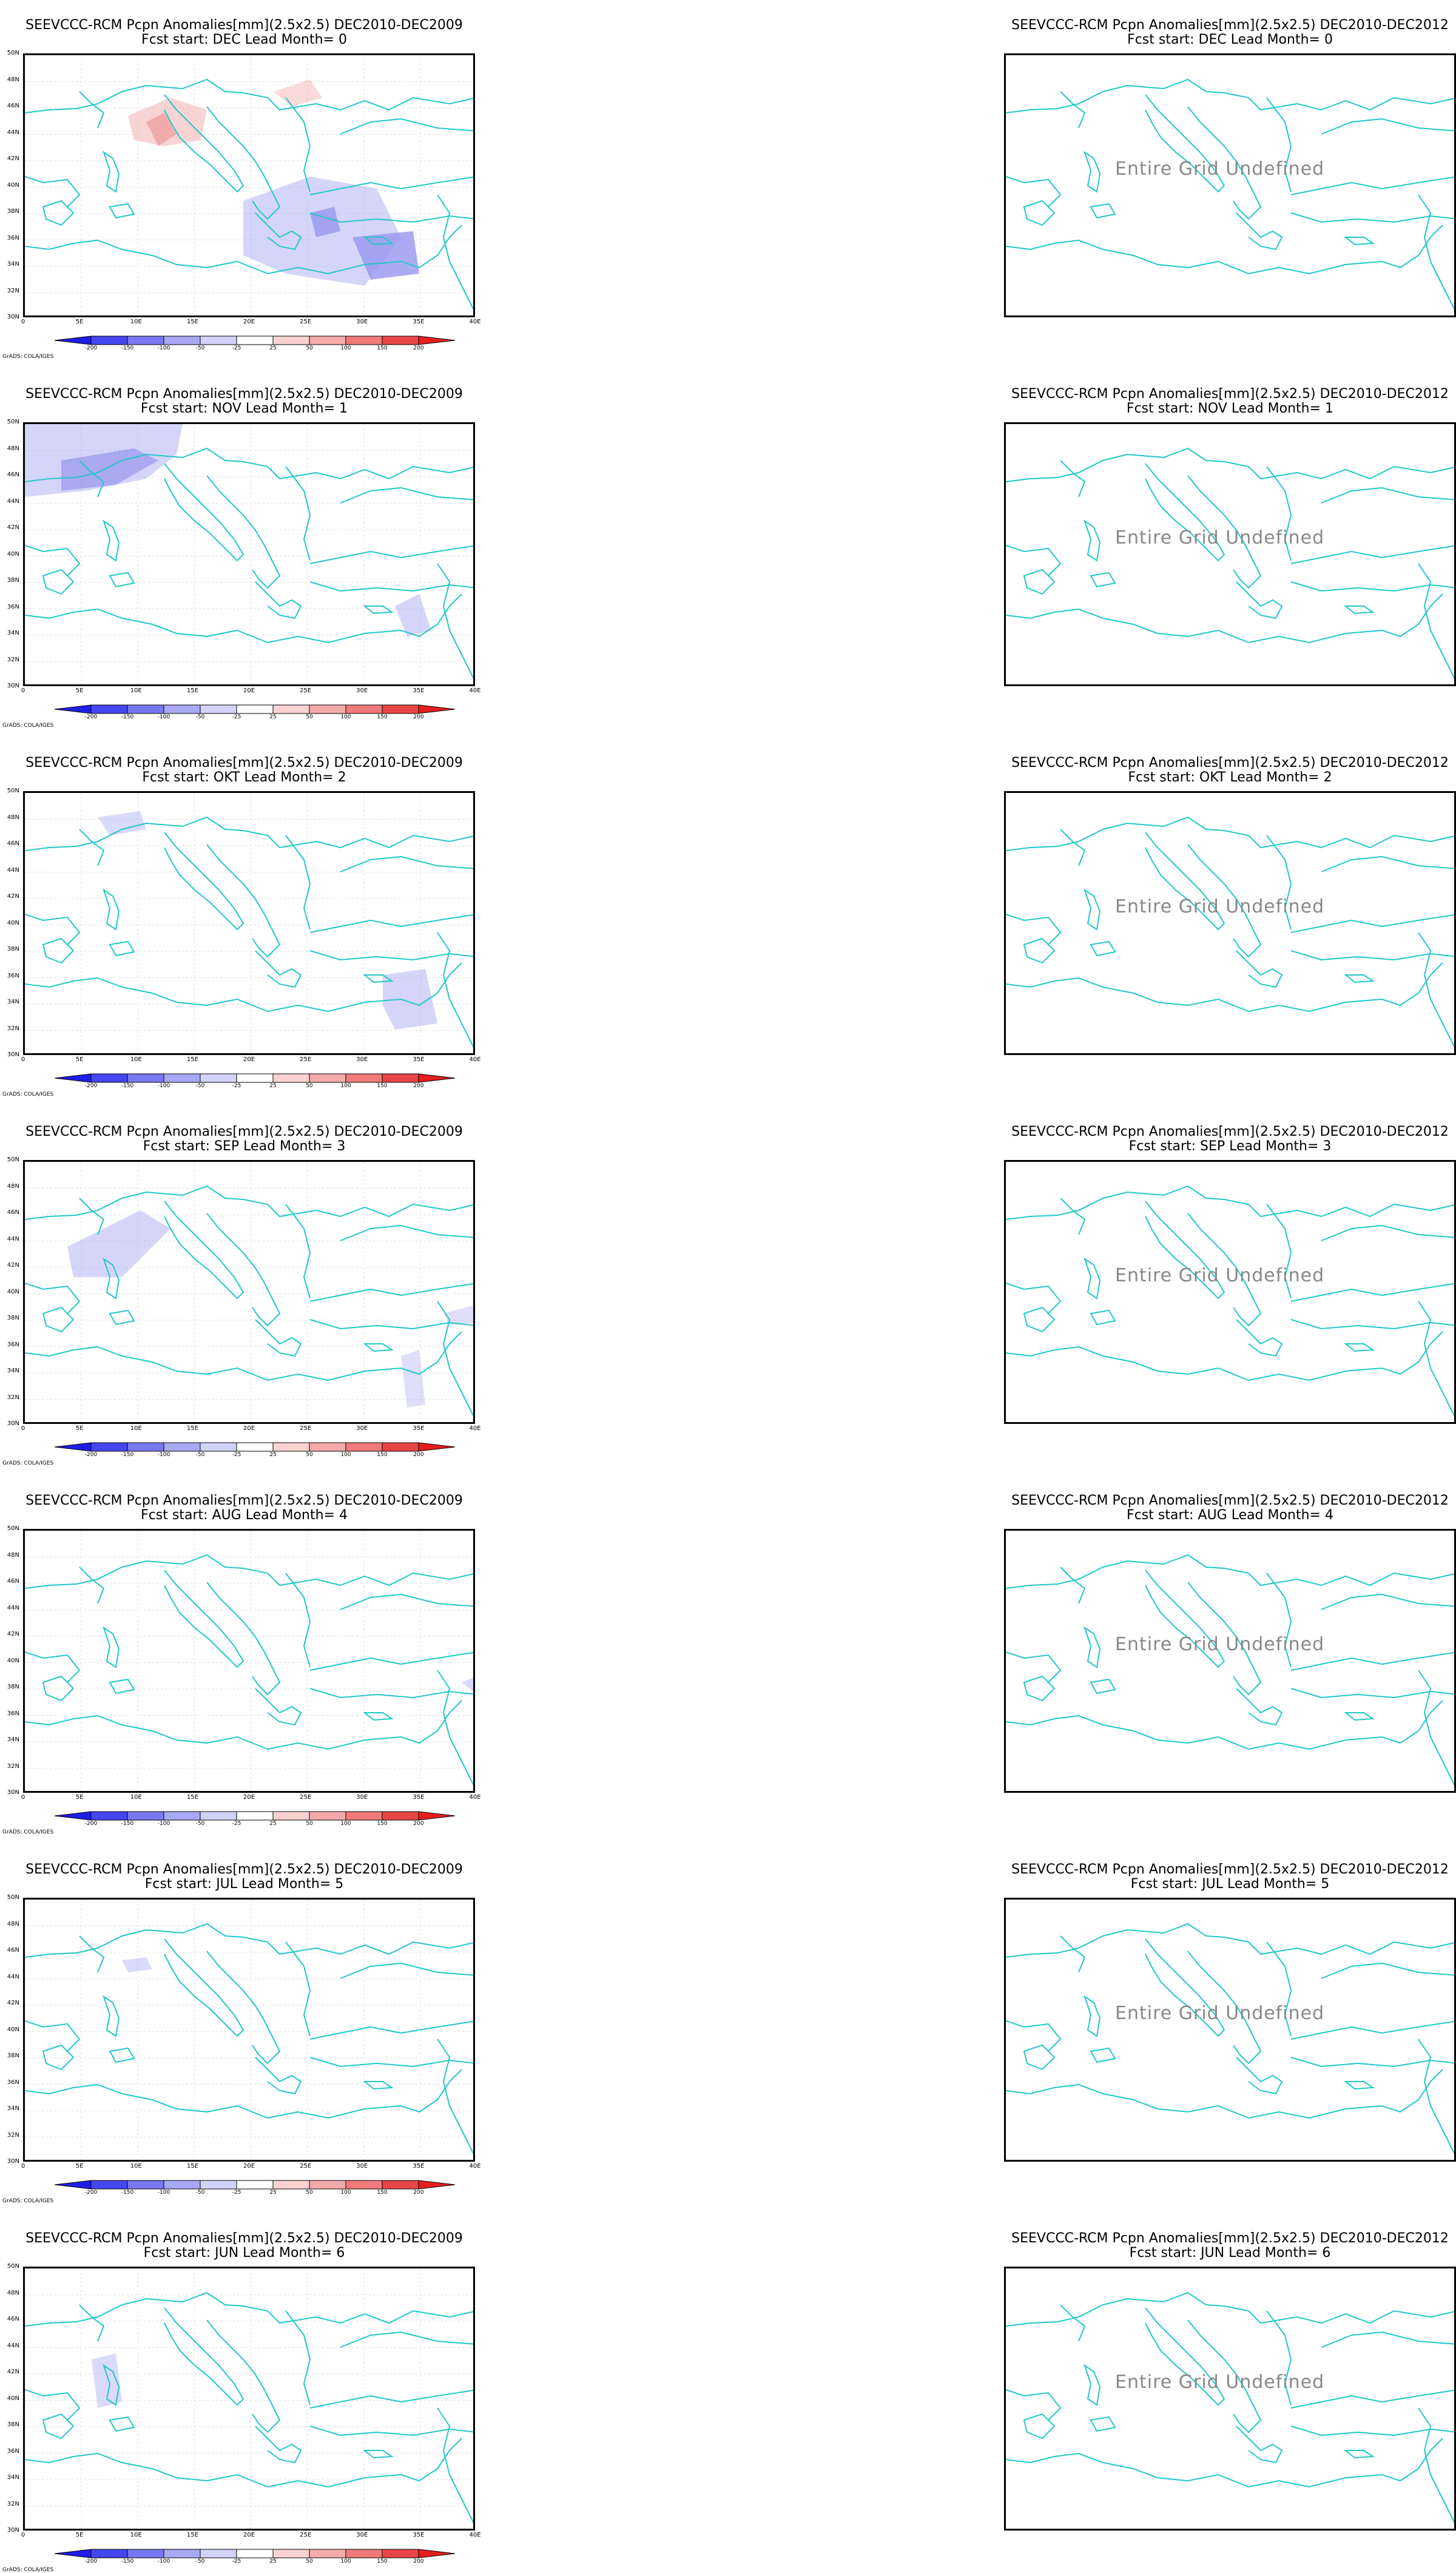  What do you see at coordinates (419, 2193) in the screenshot?
I see `colorbar-label: 200` at bounding box center [419, 2193].